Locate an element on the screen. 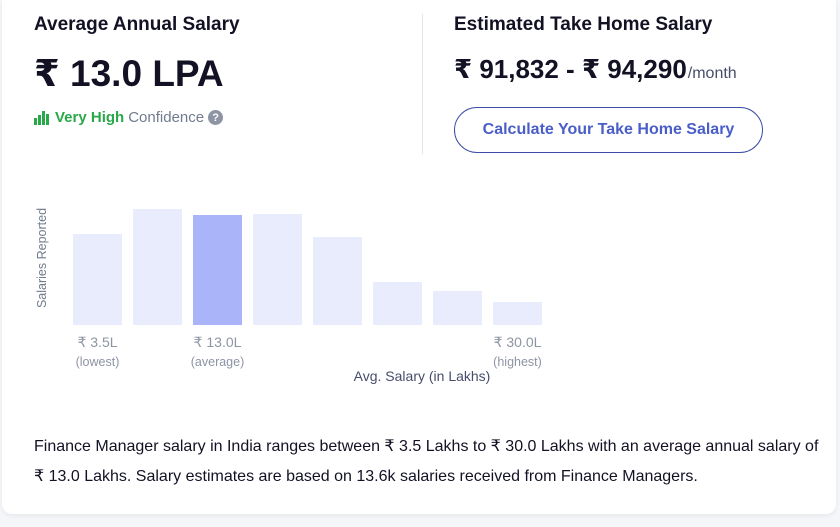 The height and width of the screenshot is (527, 840). confidence-indicator: Very High Confidence ? is located at coordinates (129, 117).